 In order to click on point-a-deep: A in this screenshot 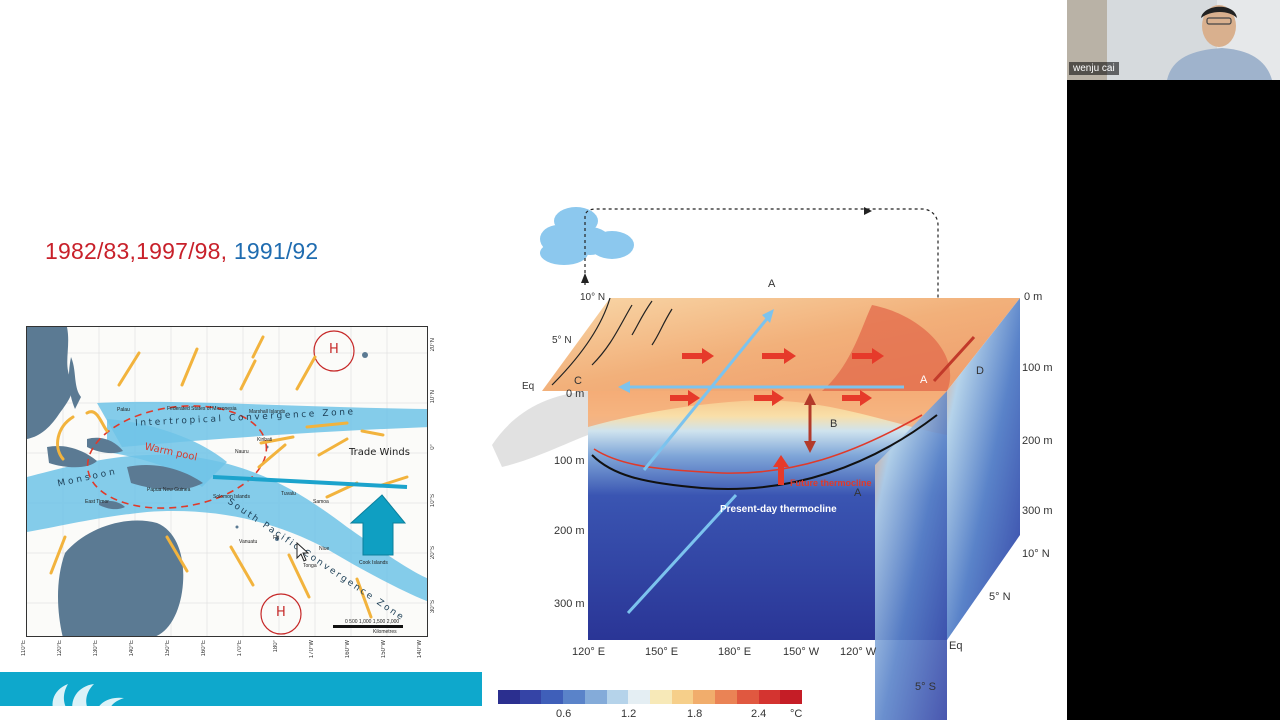, I will do `click(858, 493)`.